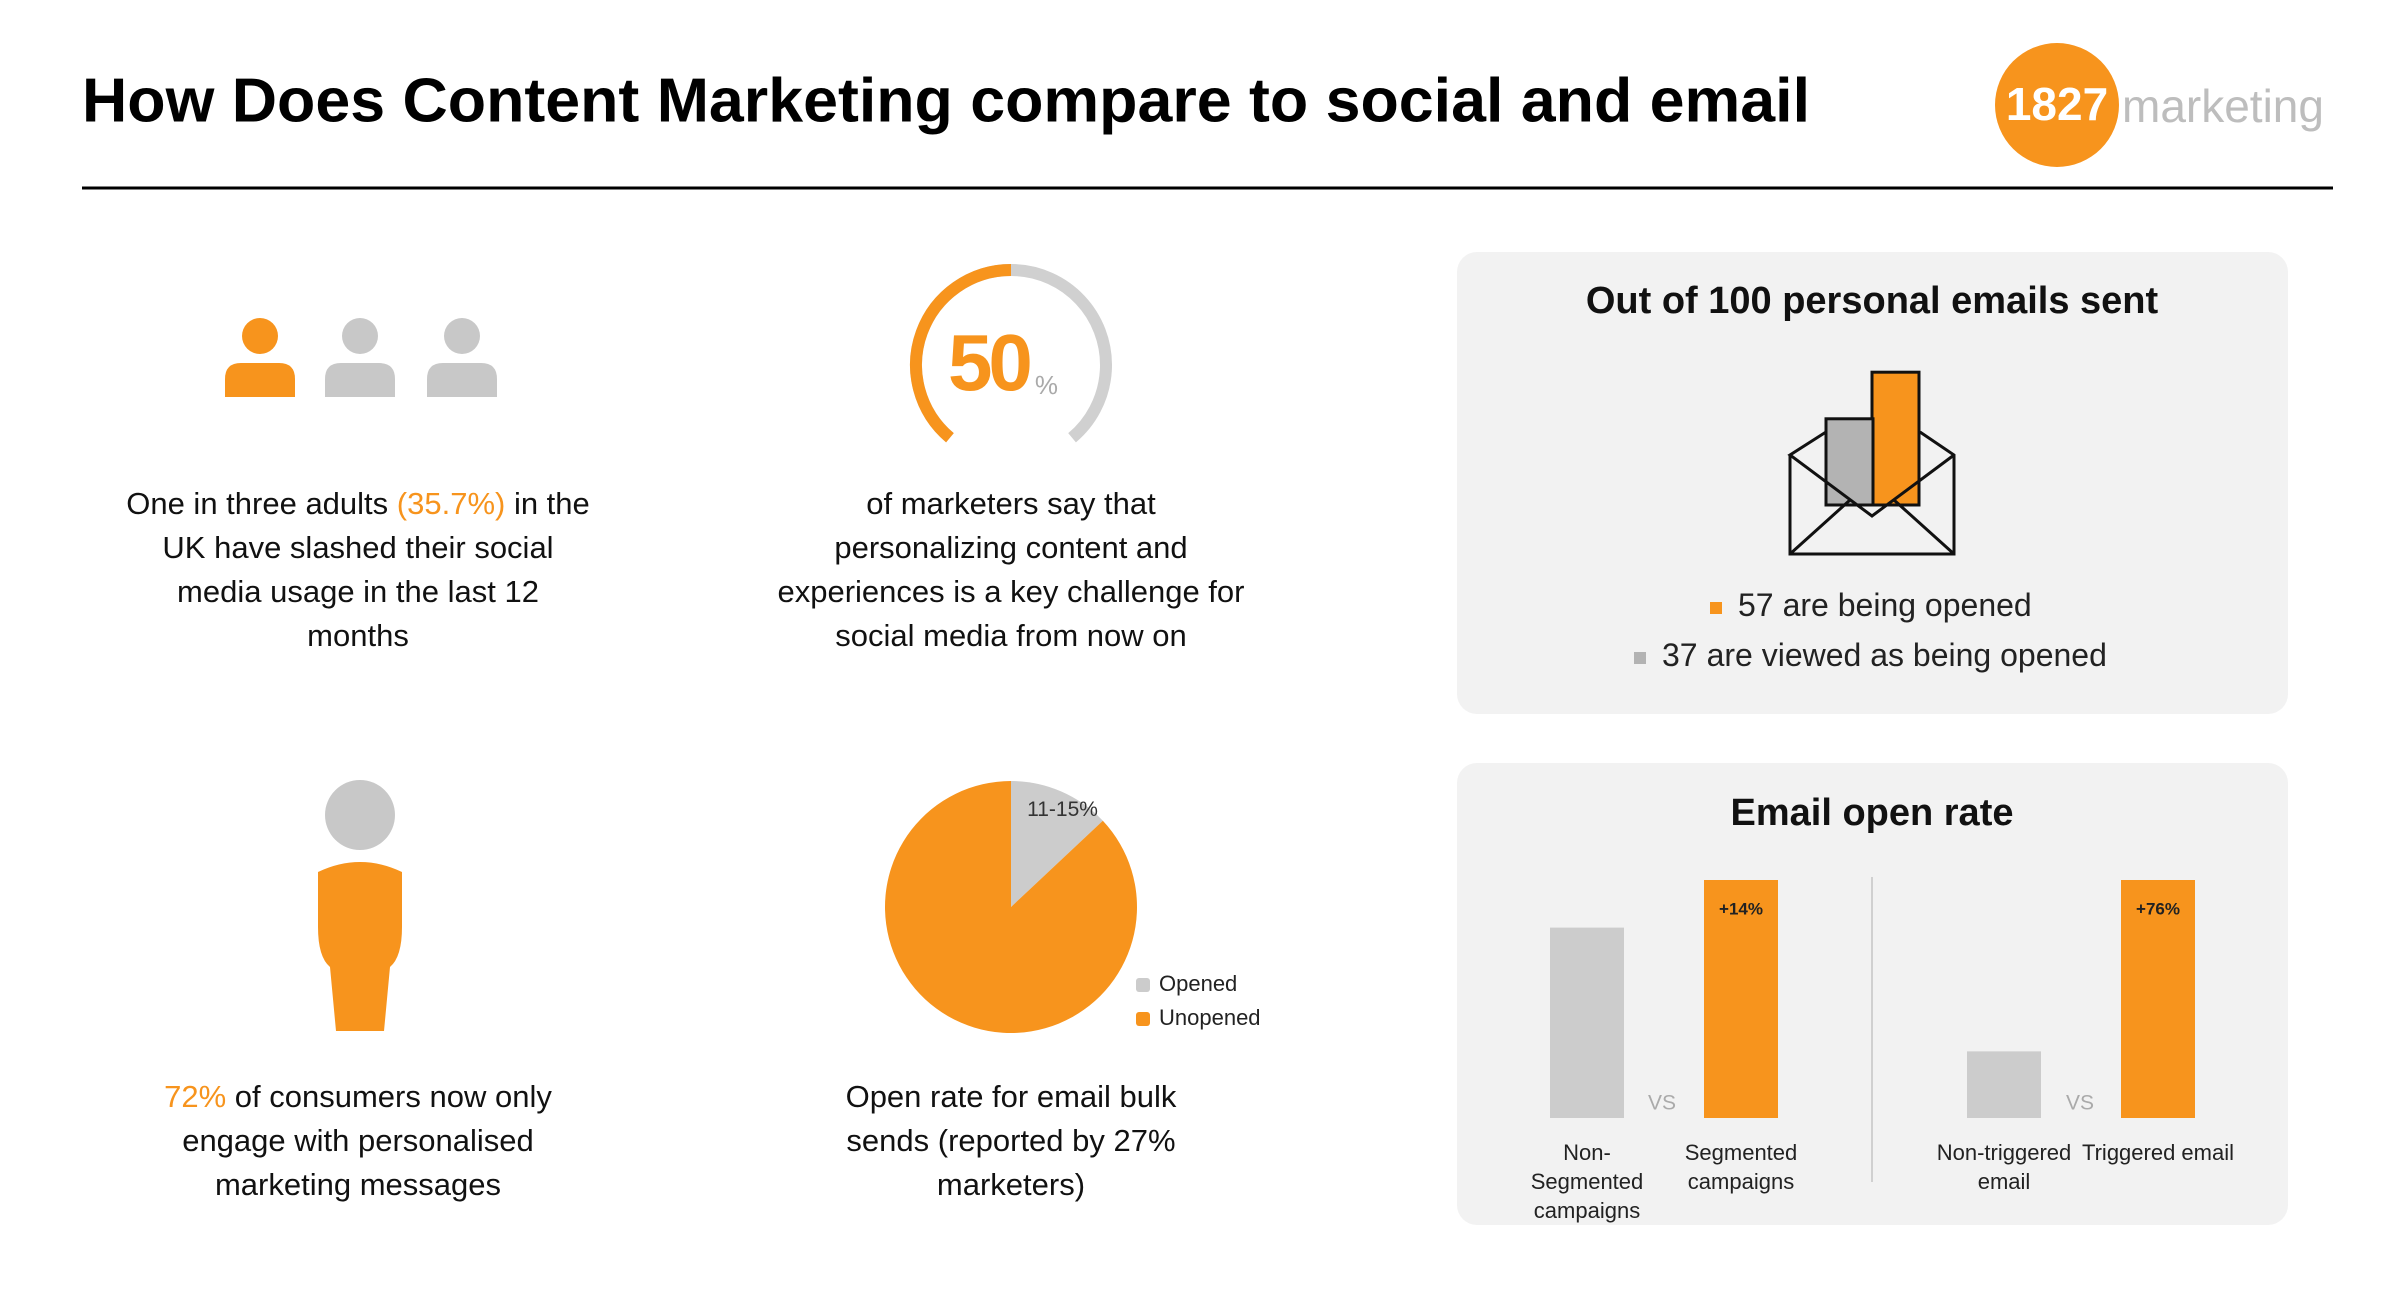  Describe the element at coordinates (361, 357) in the screenshot. I see `people-icons` at that location.